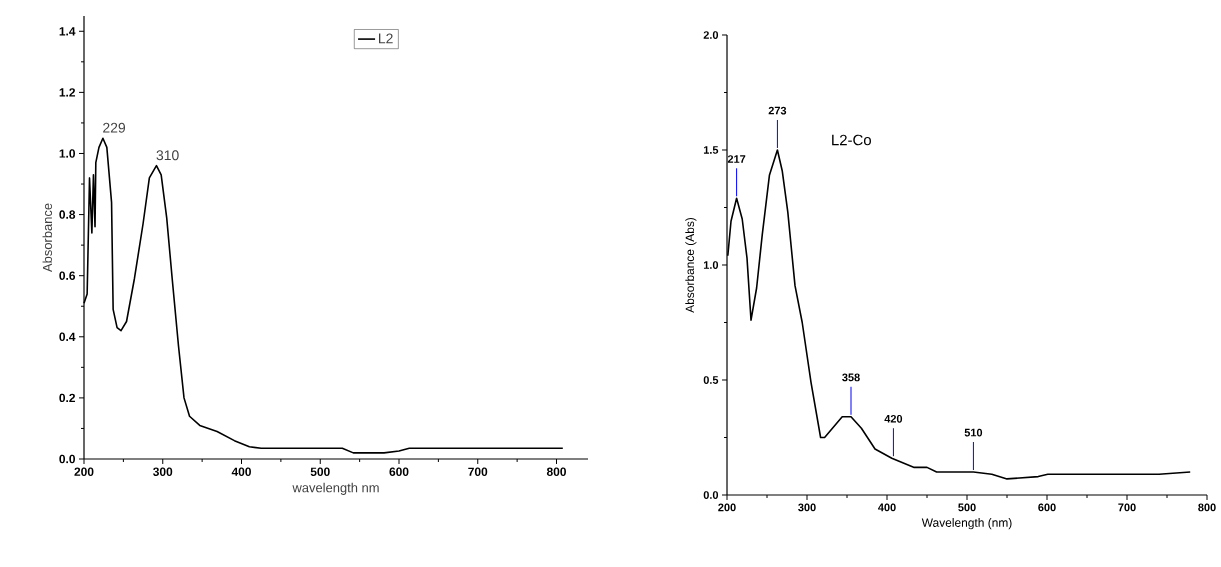  Describe the element at coordinates (851, 377) in the screenshot. I see `annotation: 358` at that location.